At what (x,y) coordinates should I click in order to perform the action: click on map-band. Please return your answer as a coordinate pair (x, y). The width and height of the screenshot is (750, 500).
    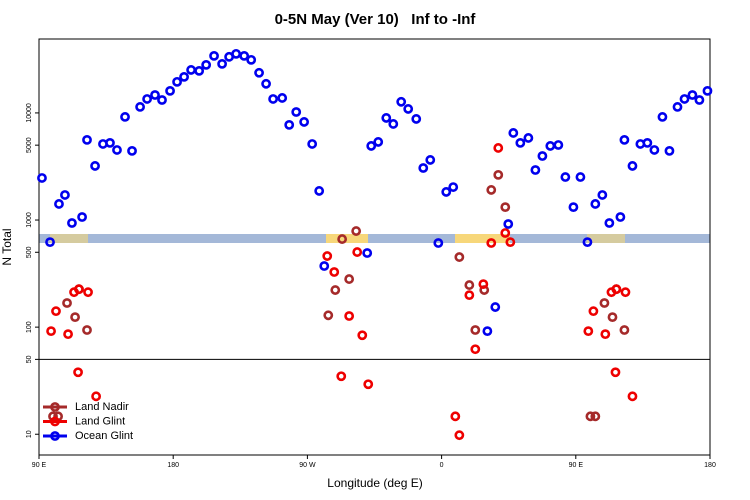
    Looking at the image, I should click on (374, 238).